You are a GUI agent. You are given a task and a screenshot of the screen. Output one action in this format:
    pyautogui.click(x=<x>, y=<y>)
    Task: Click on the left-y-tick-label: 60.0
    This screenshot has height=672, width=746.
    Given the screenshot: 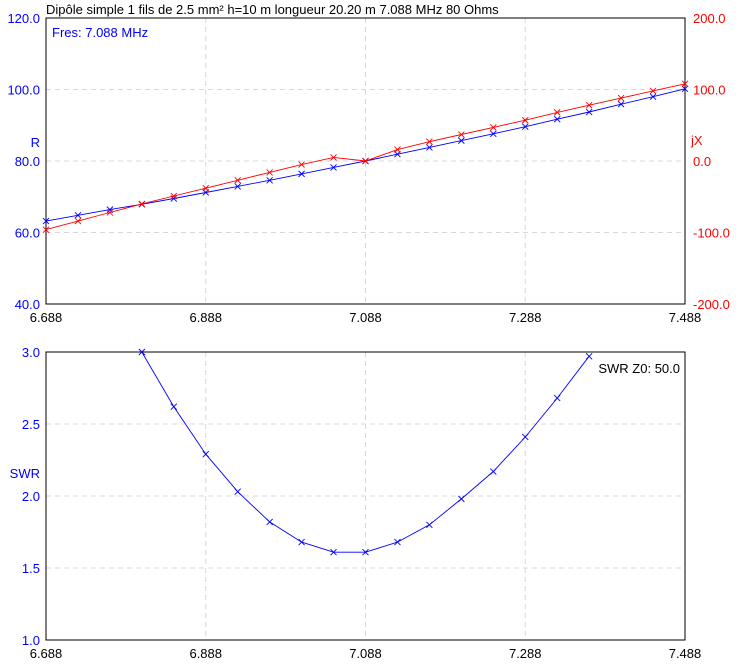 What is the action you would take?
    pyautogui.click(x=27, y=233)
    